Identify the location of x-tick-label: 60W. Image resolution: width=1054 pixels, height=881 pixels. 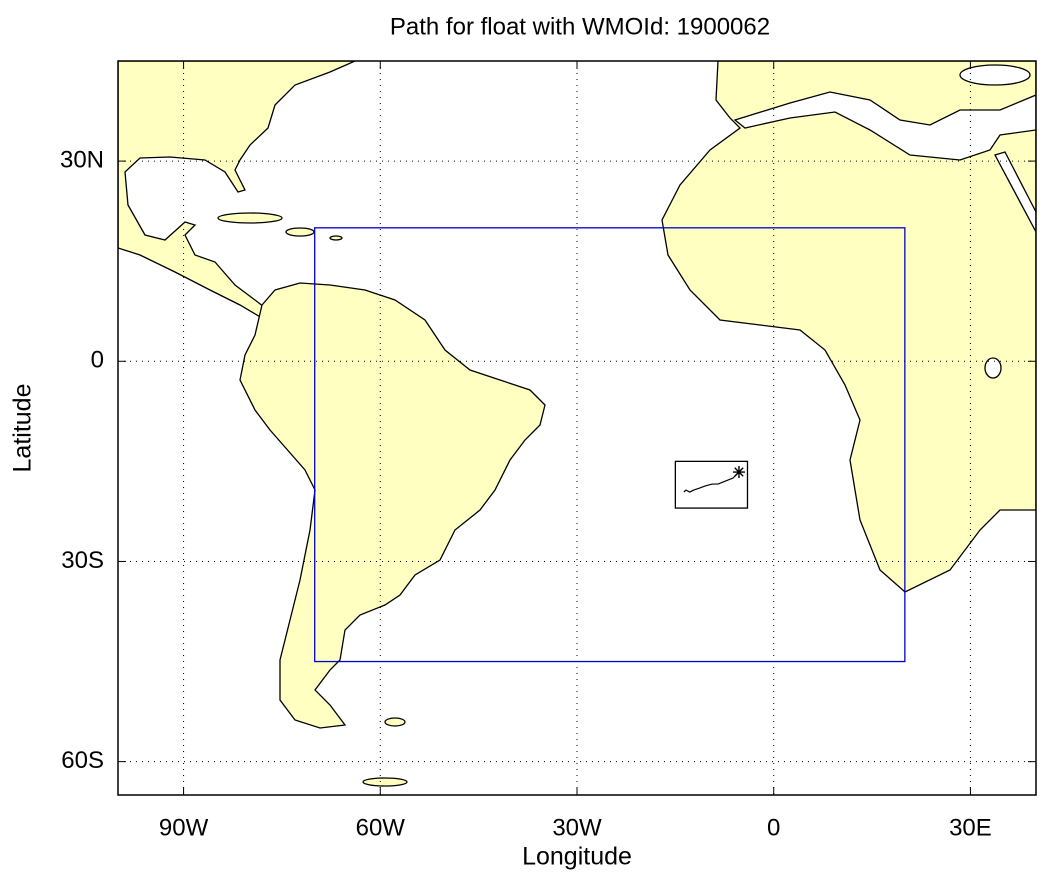
(381, 827).